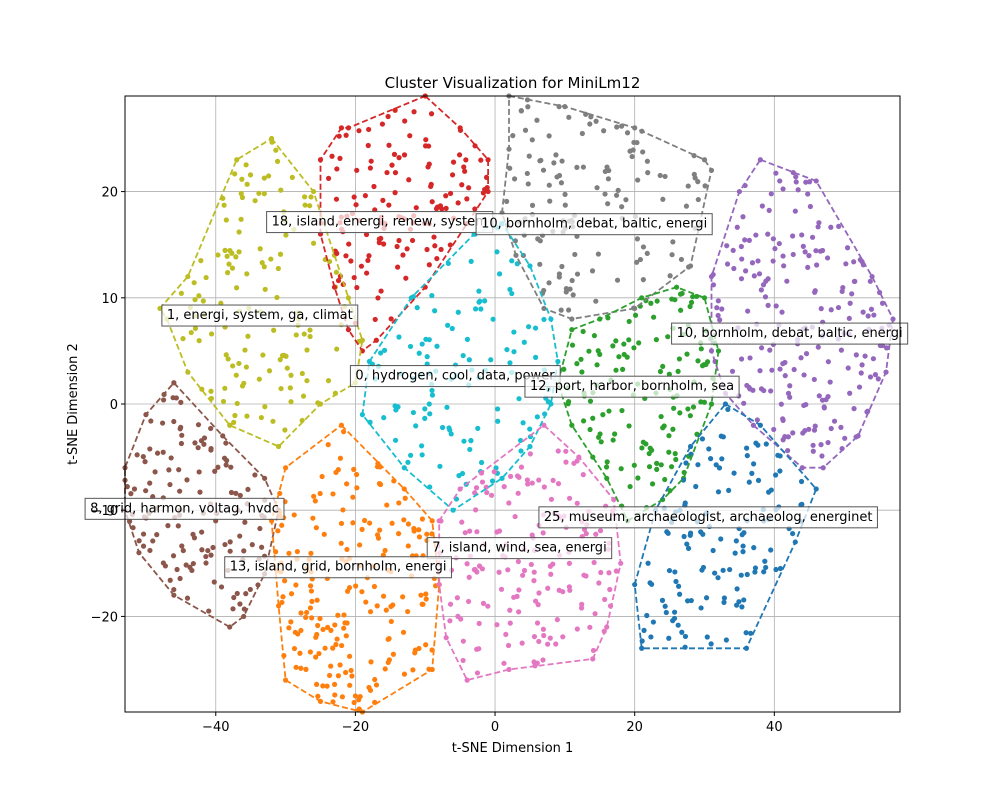  Describe the element at coordinates (104, 617) in the screenshot. I see `y-tick-label: −20` at that location.